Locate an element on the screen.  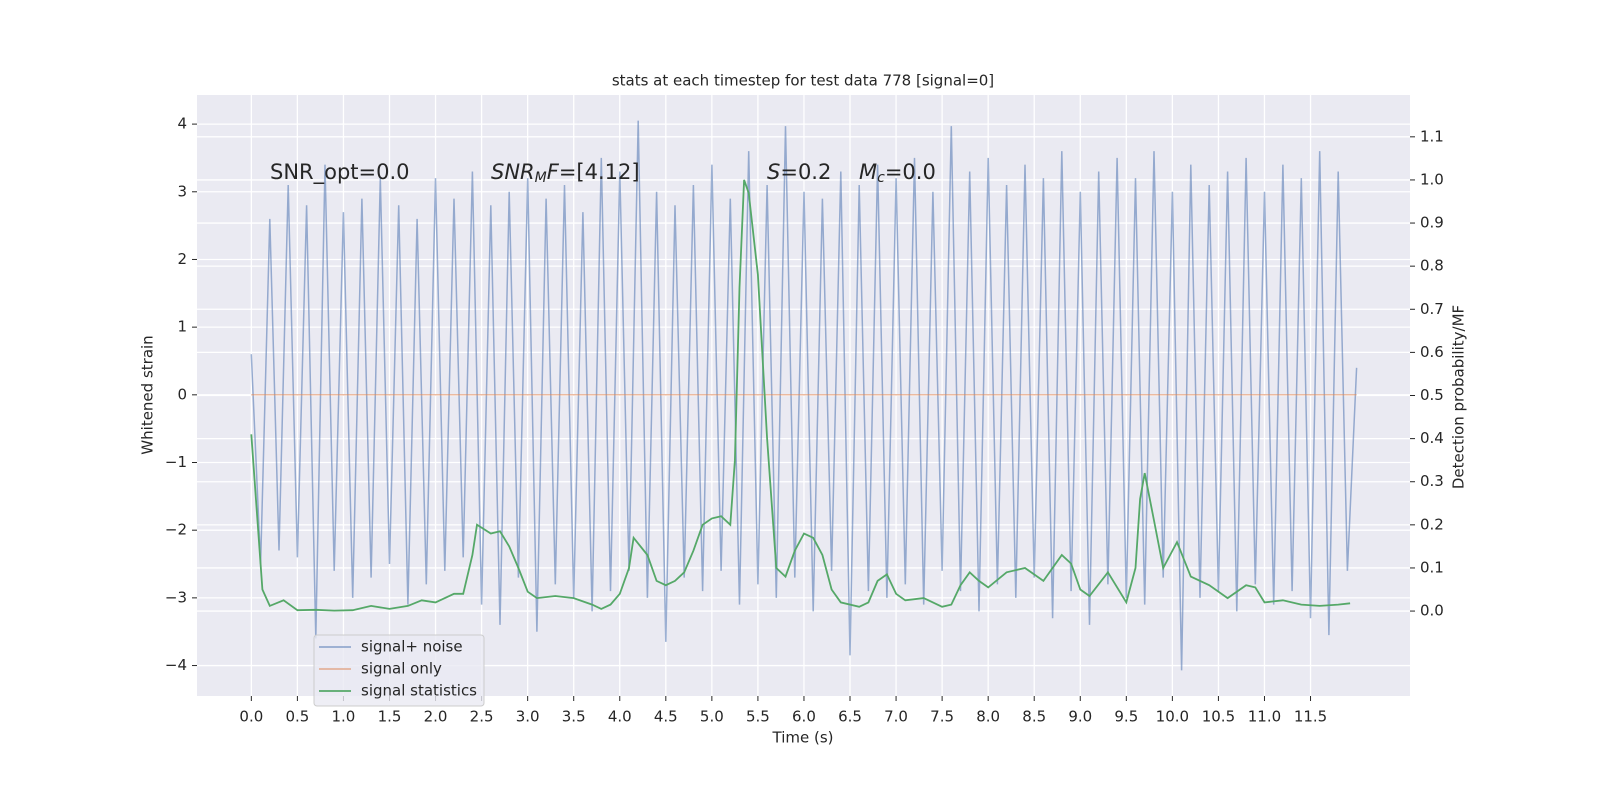
legend-label: signal+ noise is located at coordinates (412, 647).